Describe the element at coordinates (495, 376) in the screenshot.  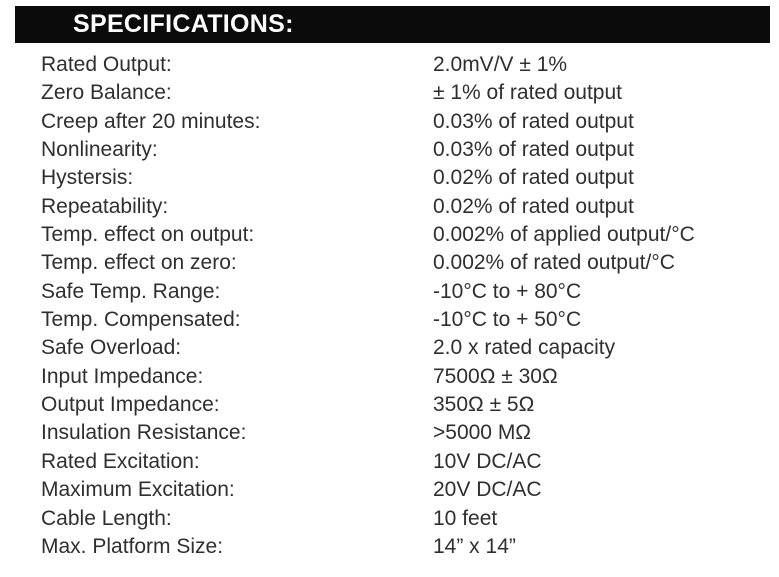
I see `spec-value: 7500Ω ± 30Ω` at that location.